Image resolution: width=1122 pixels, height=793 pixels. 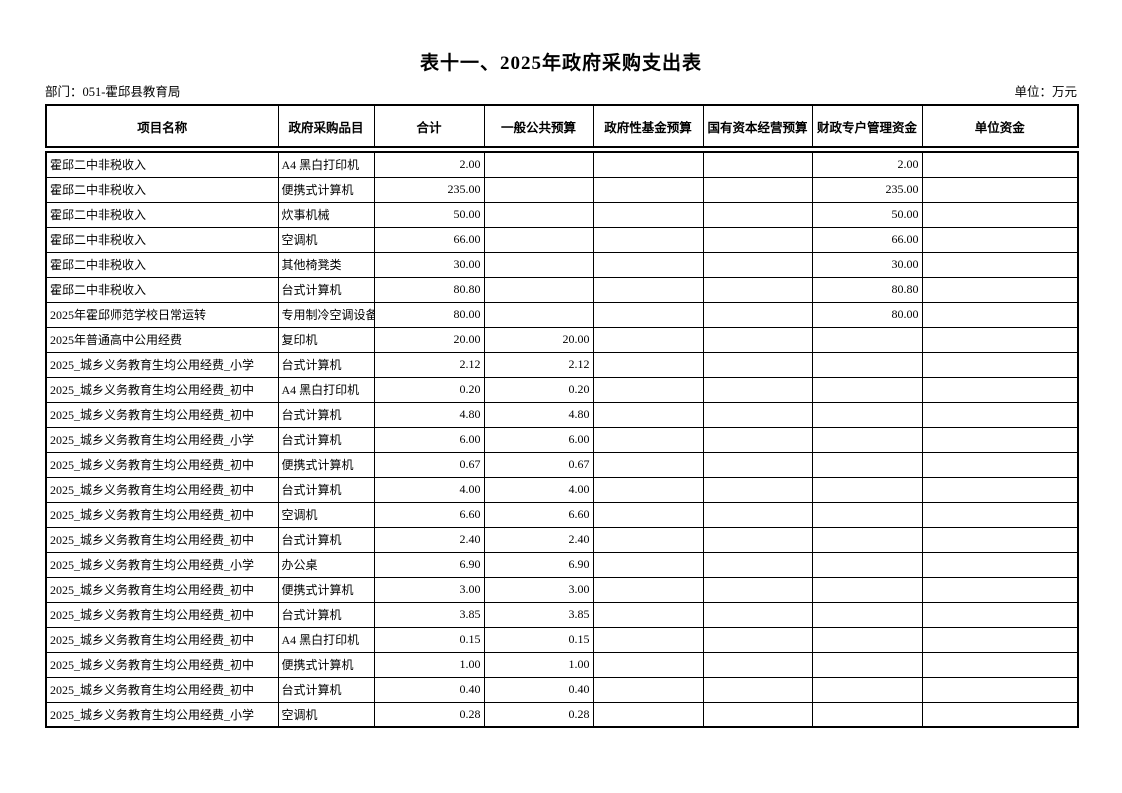 What do you see at coordinates (538, 489) in the screenshot?
I see `cell-general-public-budget: 4.00` at bounding box center [538, 489].